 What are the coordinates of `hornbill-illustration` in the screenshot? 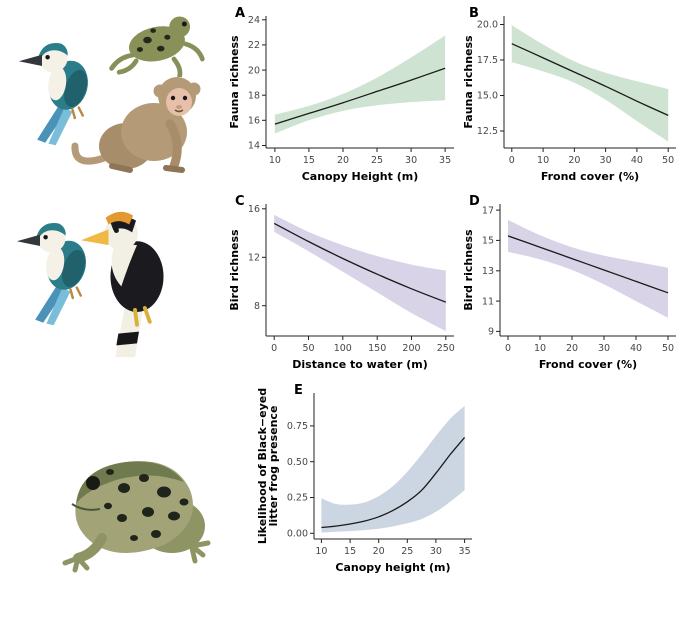 It's located at (137, 281).